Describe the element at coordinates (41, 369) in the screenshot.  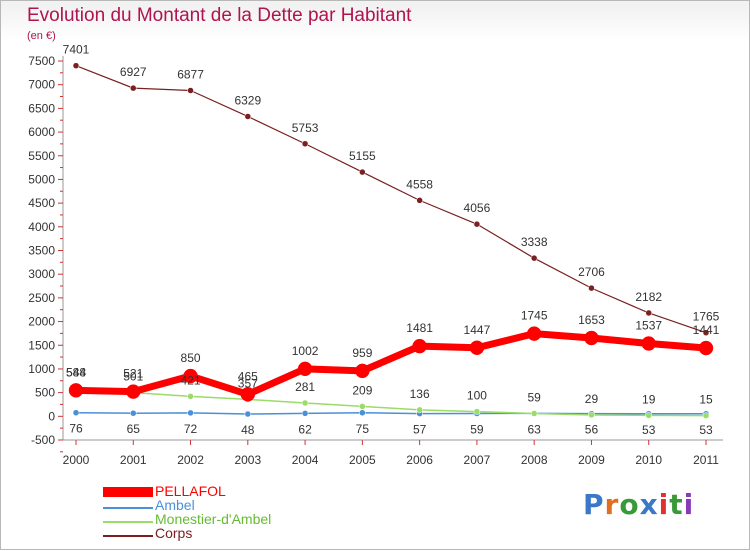
I see `y-tick-label: 1000` at that location.